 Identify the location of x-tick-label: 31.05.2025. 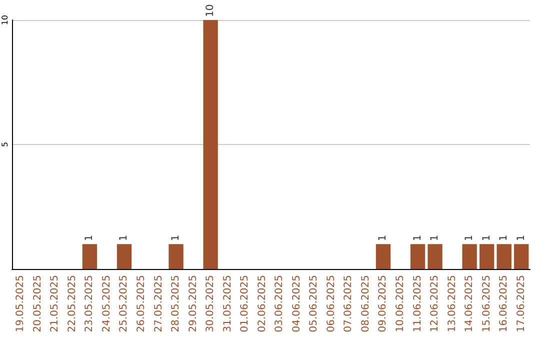
(228, 303).